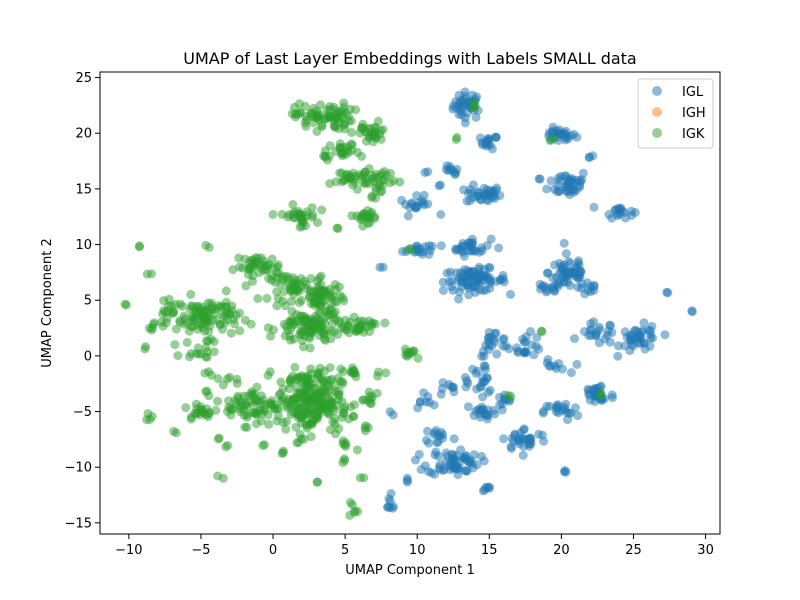 This screenshot has width=800, height=600. What do you see at coordinates (83, 245) in the screenshot?
I see `y-tick-label: 10` at bounding box center [83, 245].